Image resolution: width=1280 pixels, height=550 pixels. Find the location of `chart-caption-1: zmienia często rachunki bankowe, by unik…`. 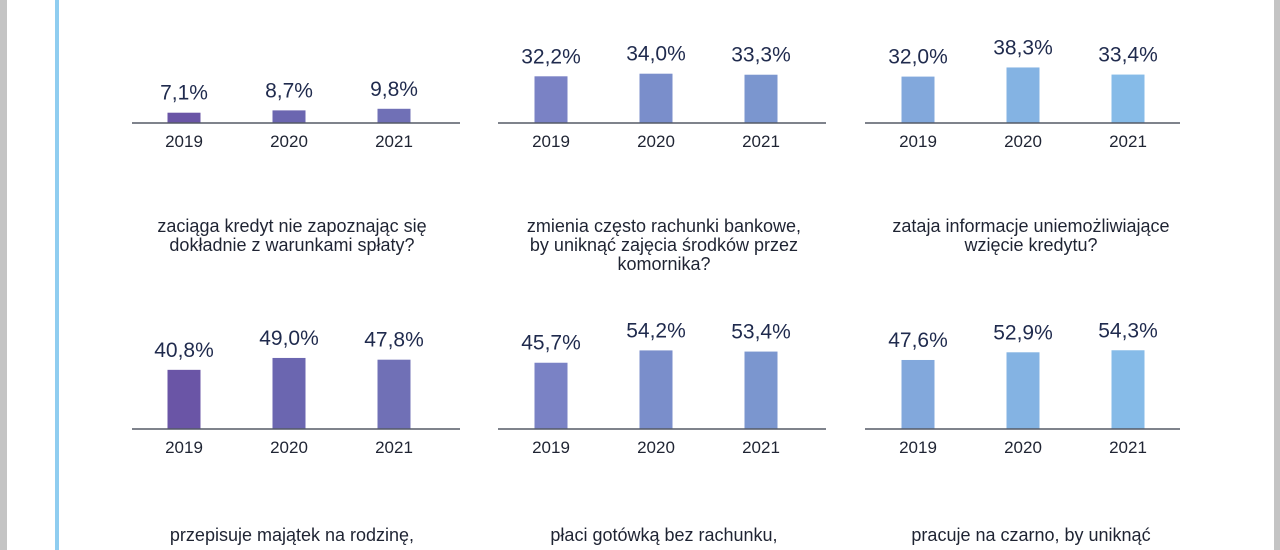

chart-caption-1: zmienia często rachunki bankowe, by unik… is located at coordinates (664, 245).